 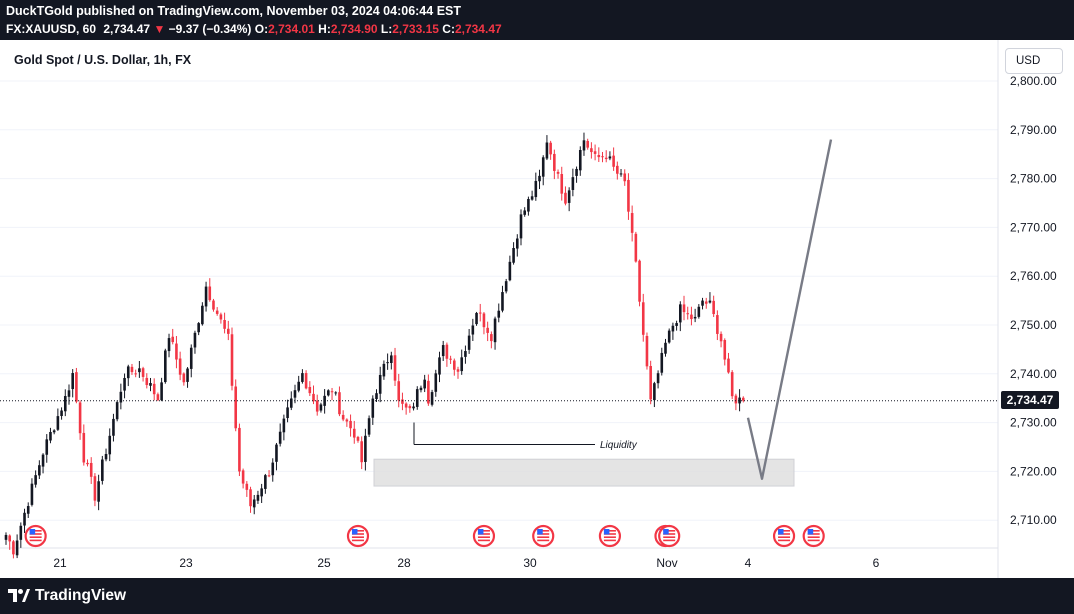 I want to click on currency-button: USD, so click(x=1034, y=61).